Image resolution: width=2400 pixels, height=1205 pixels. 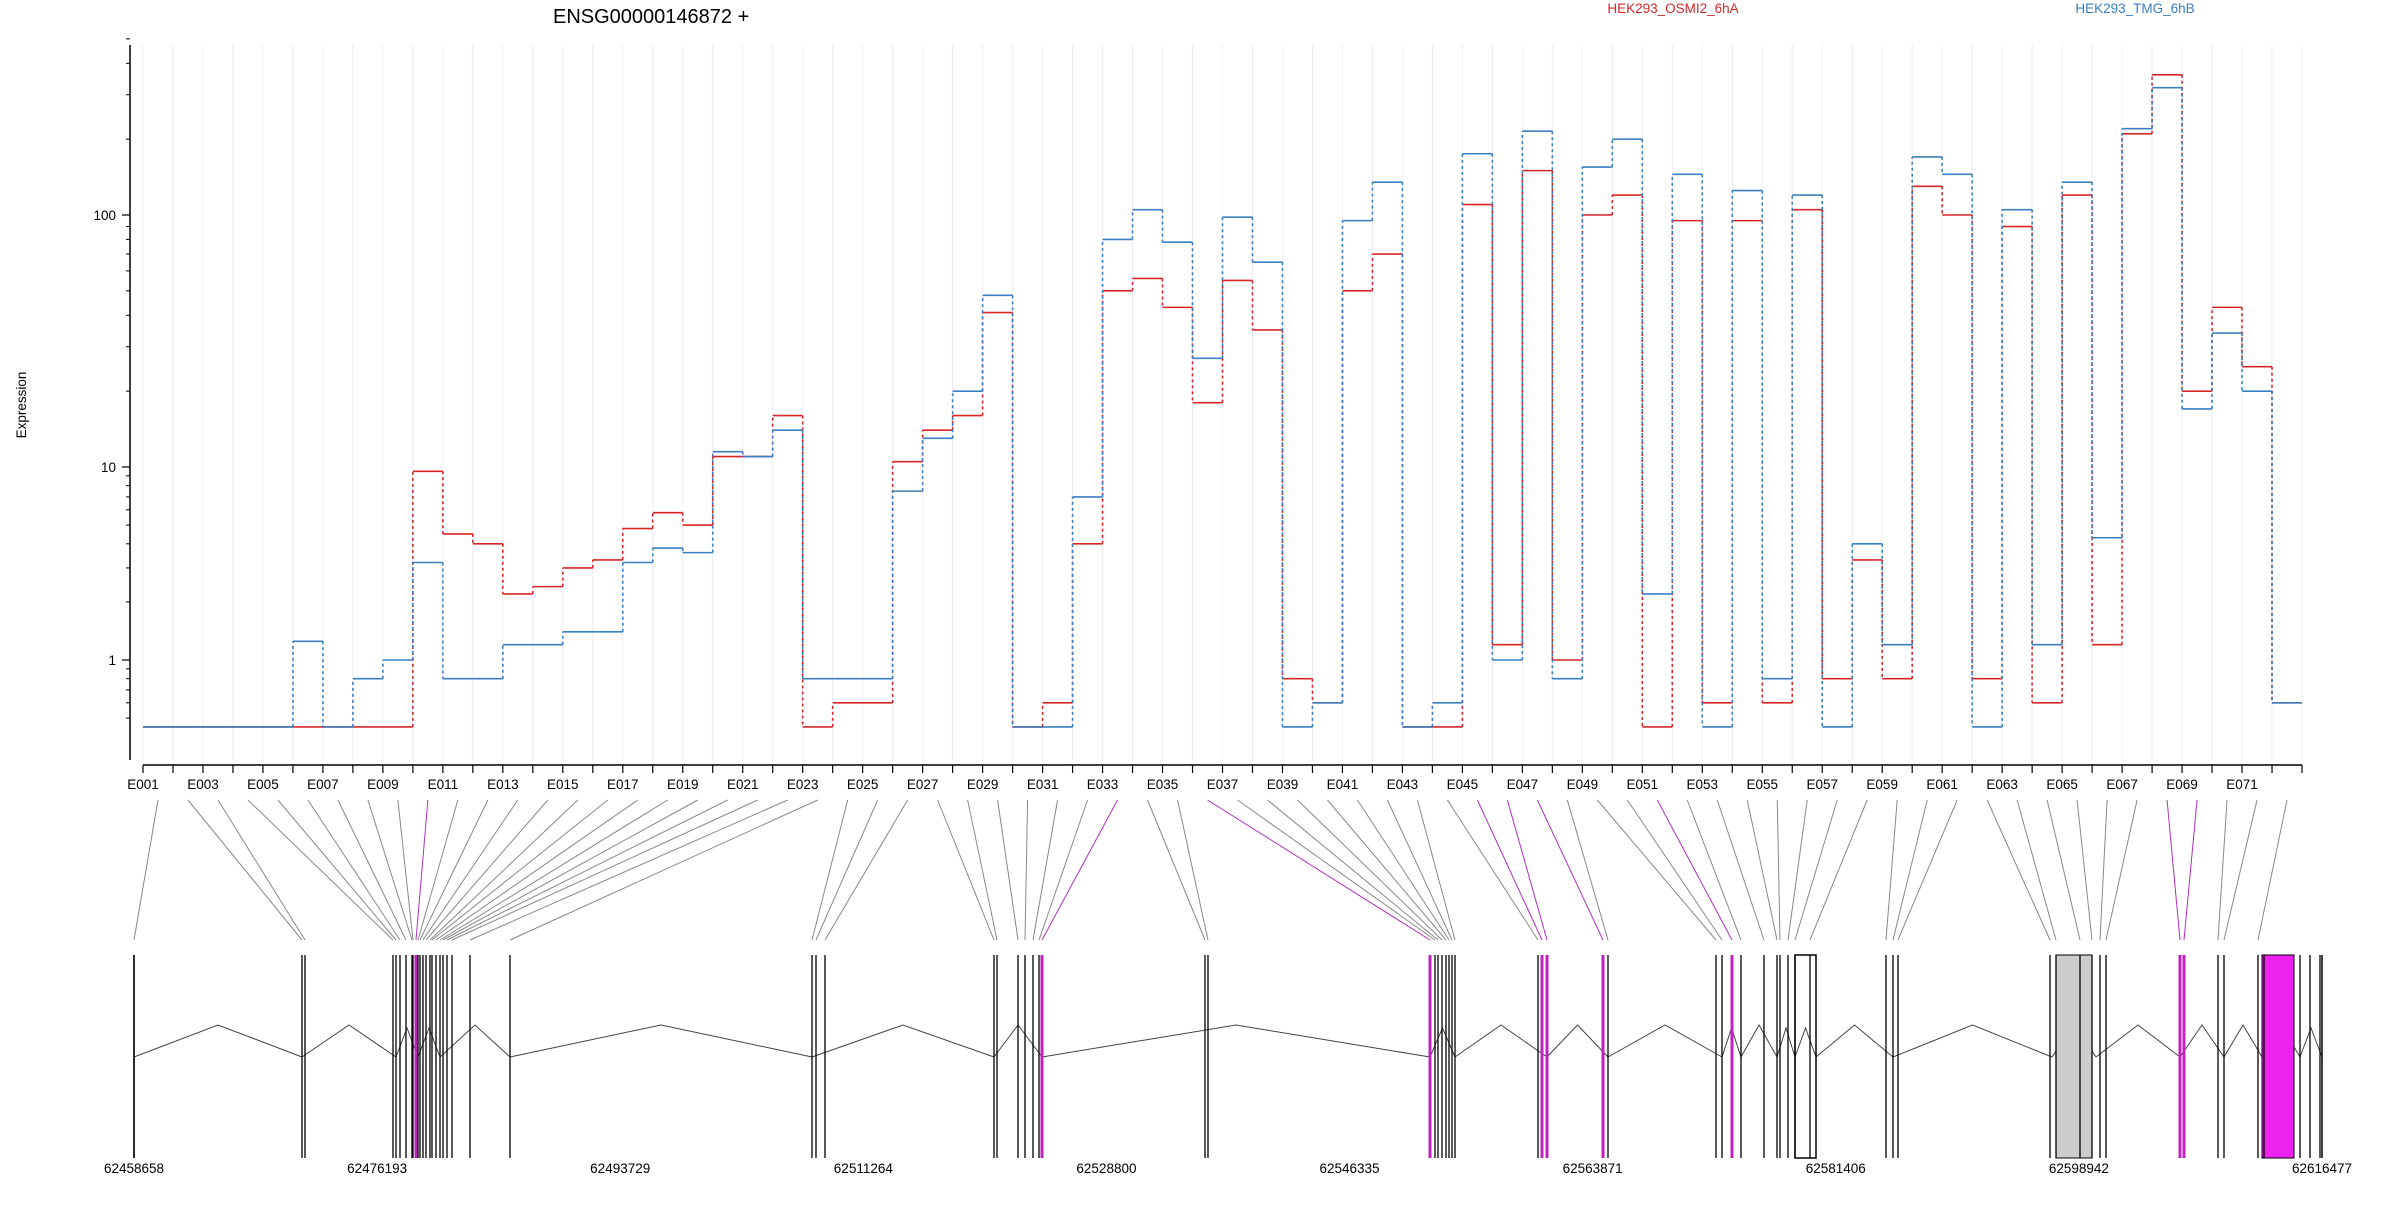 I want to click on x-tick-label: E029, so click(x=983, y=784).